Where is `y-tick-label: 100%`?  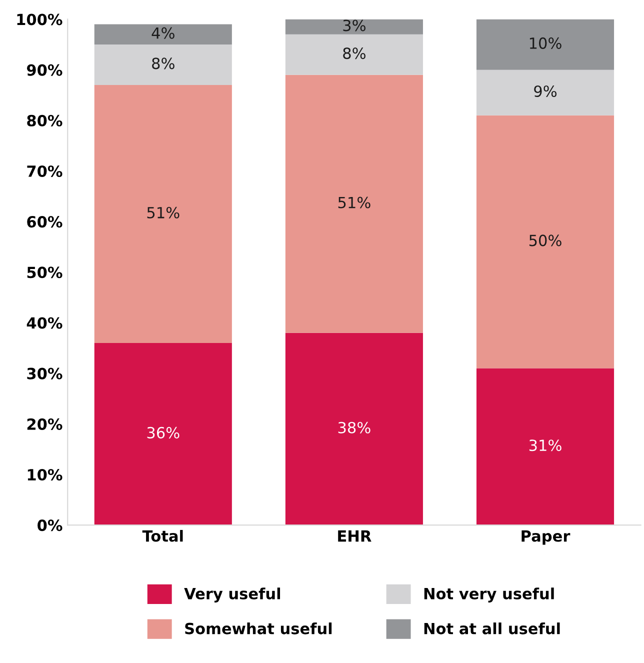
y-tick-label: 100% is located at coordinates (39, 20).